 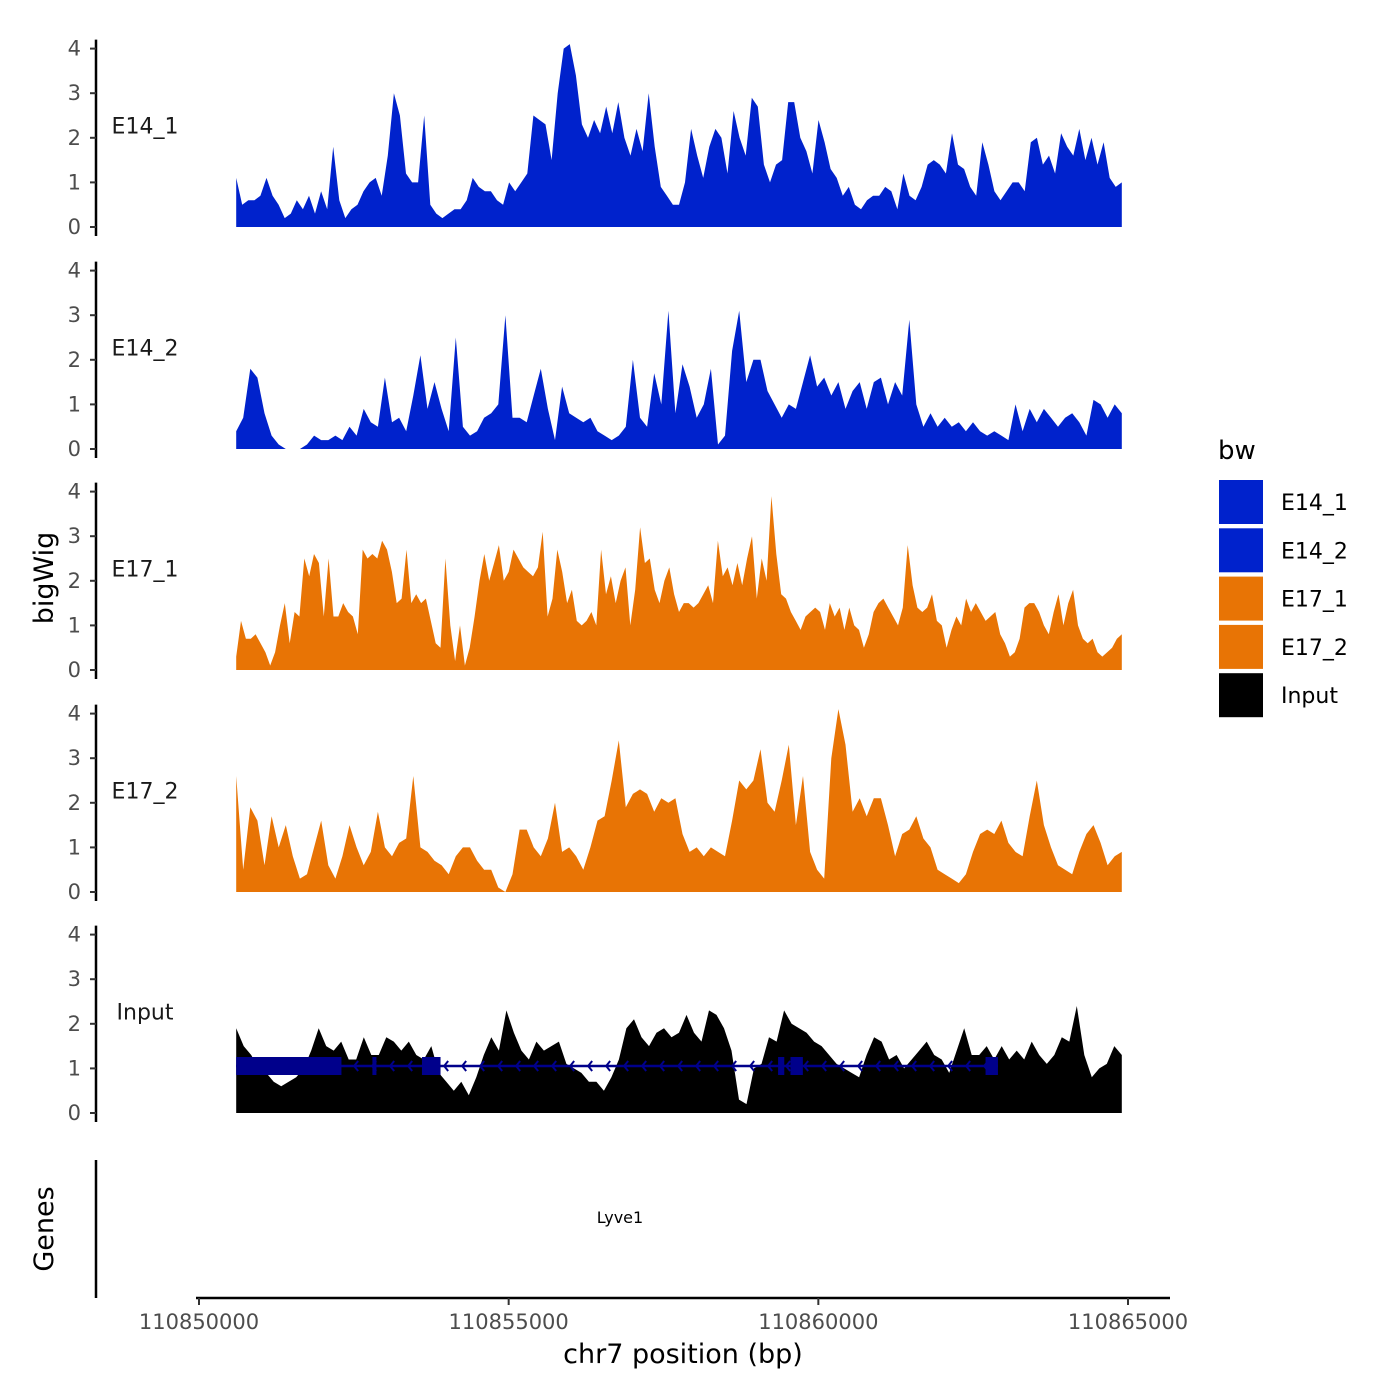 I want to click on track-input: 0 1 2 3 4 Input, so click(x=595, y=1024).